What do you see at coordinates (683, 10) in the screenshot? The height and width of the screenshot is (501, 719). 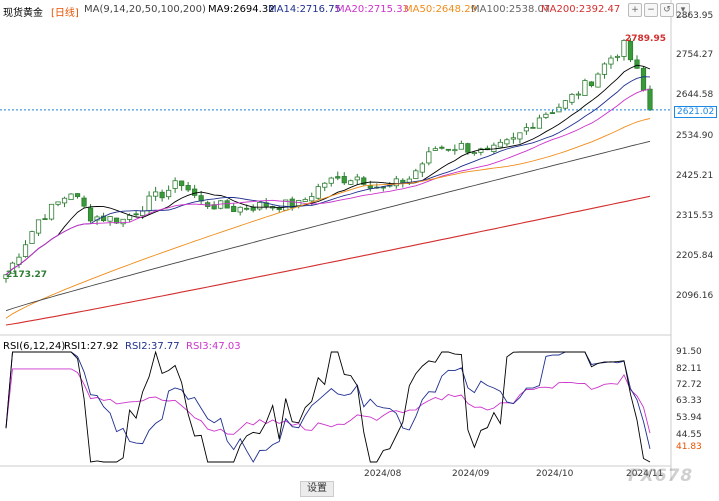 I see `collapse-icon: ▾` at bounding box center [683, 10].